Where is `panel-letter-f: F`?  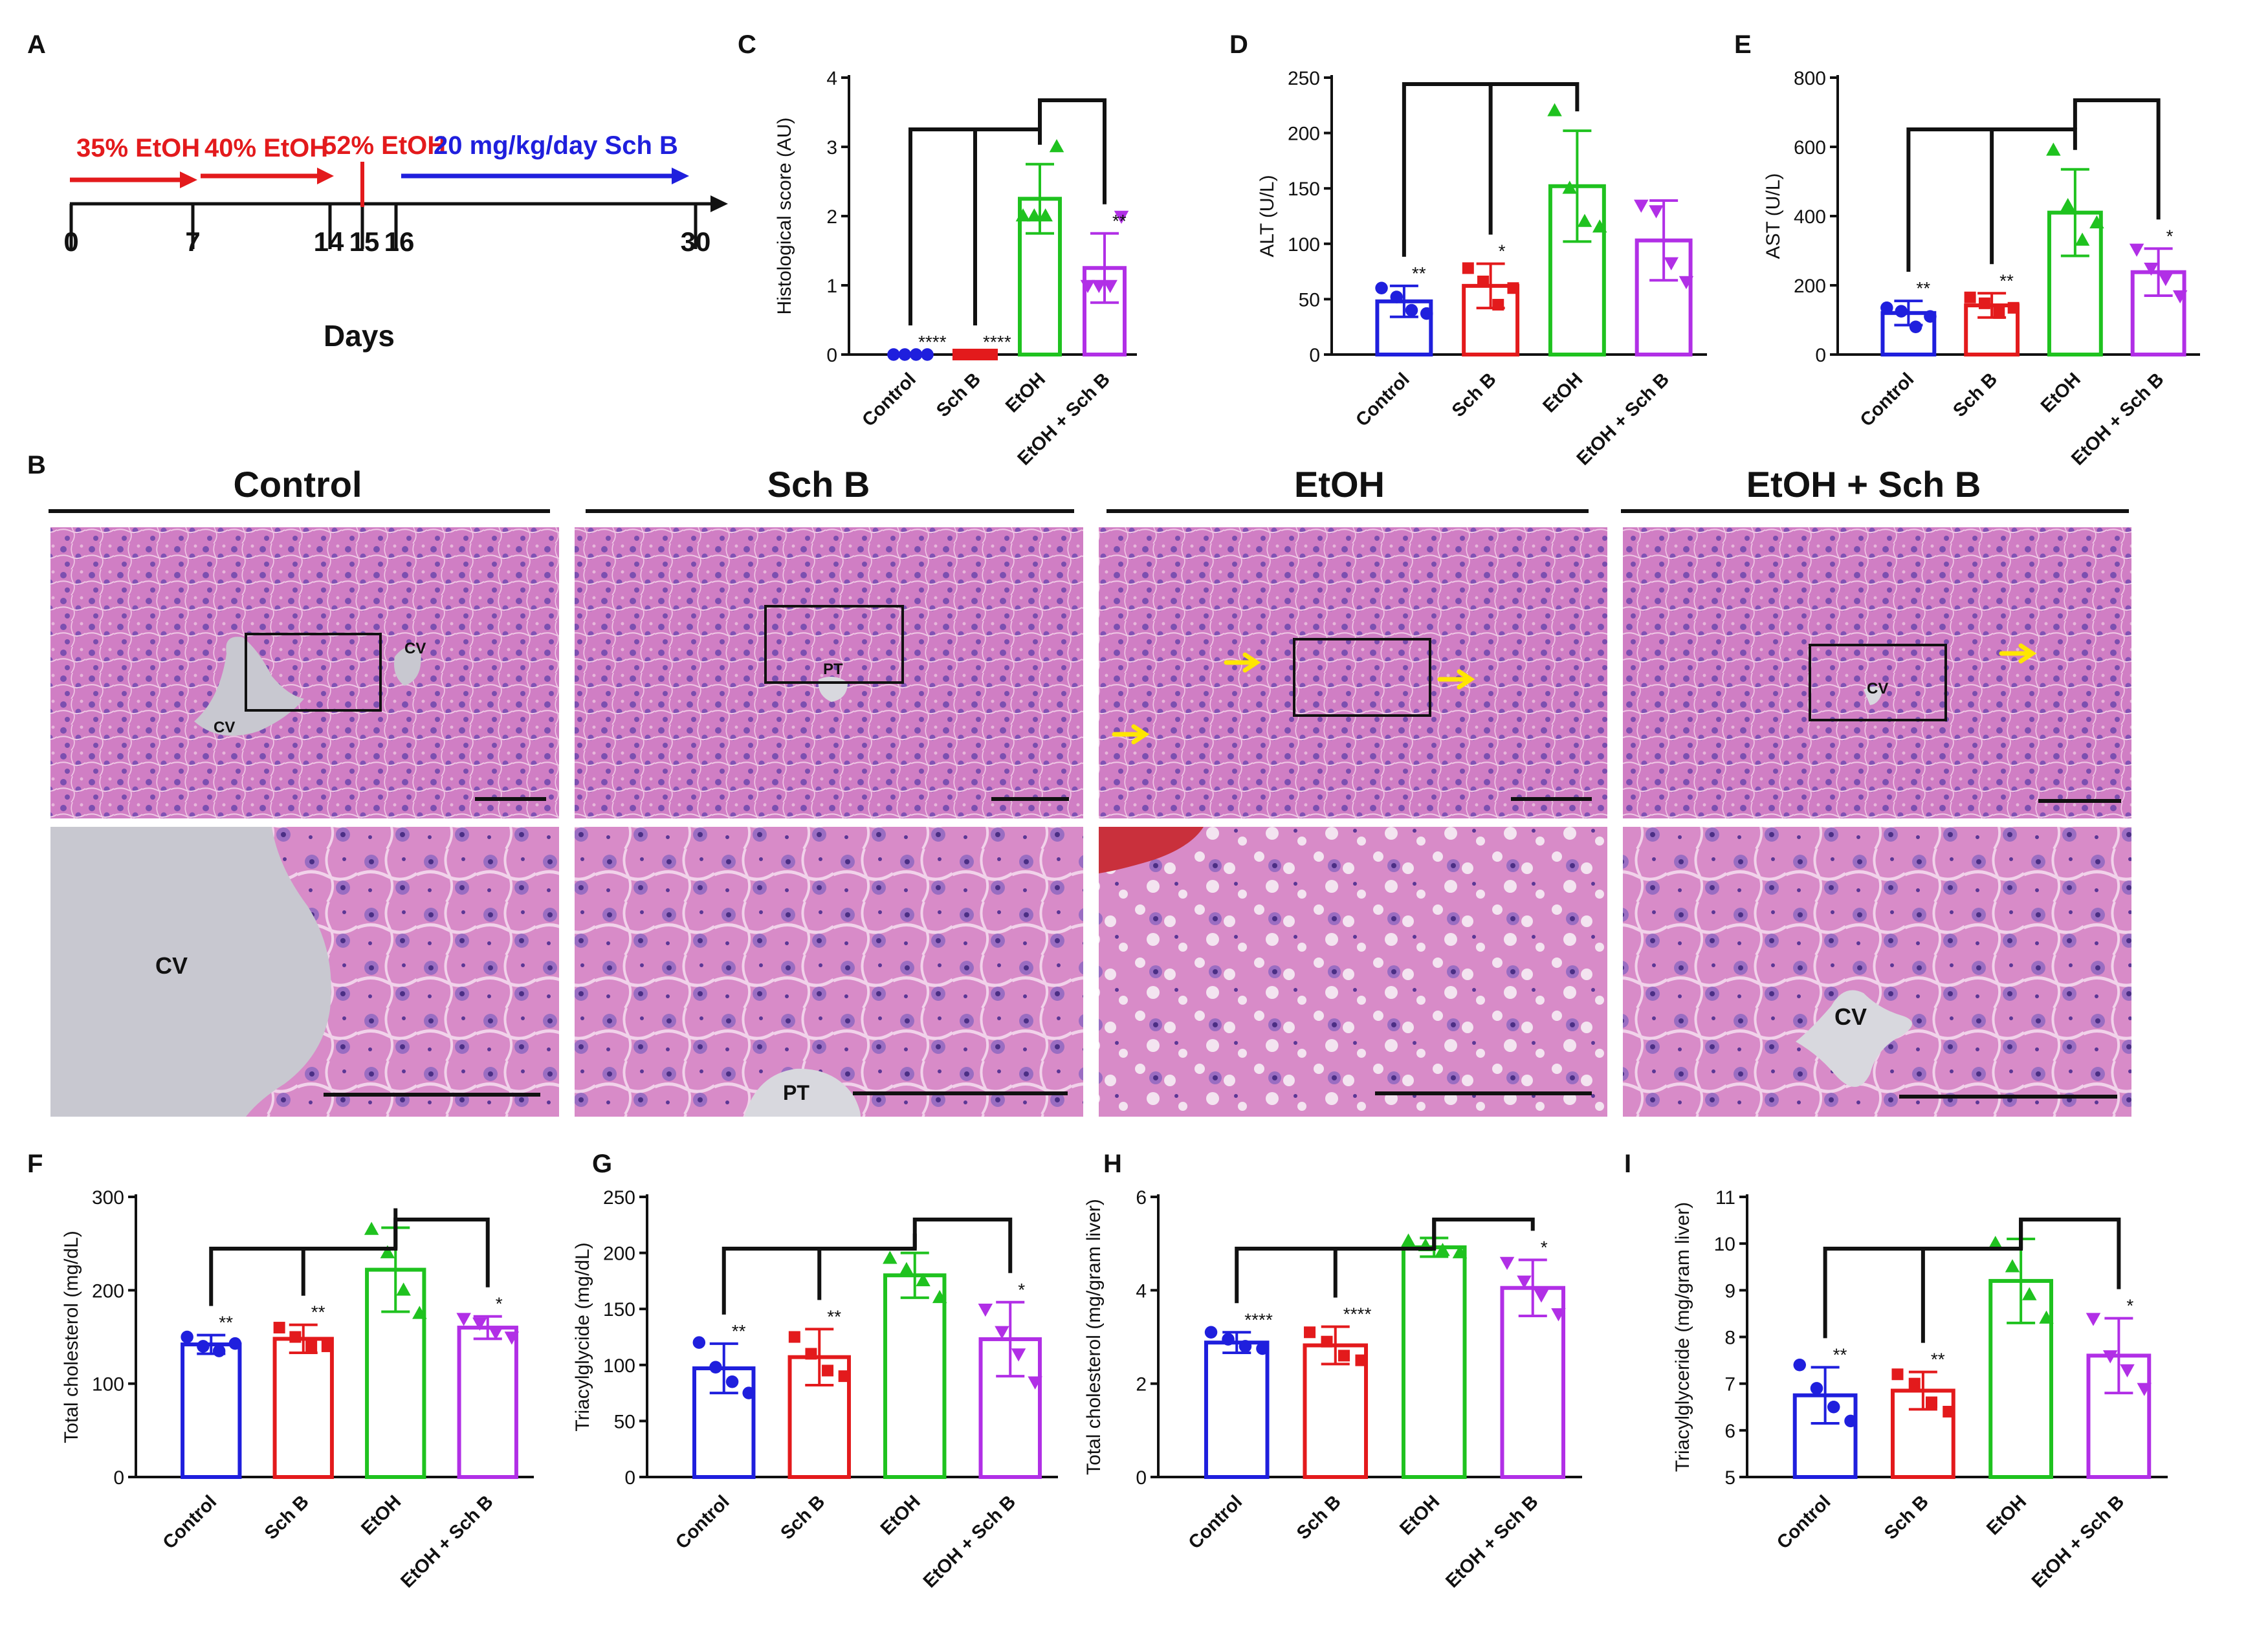
panel-letter-f: F is located at coordinates (35, 1164).